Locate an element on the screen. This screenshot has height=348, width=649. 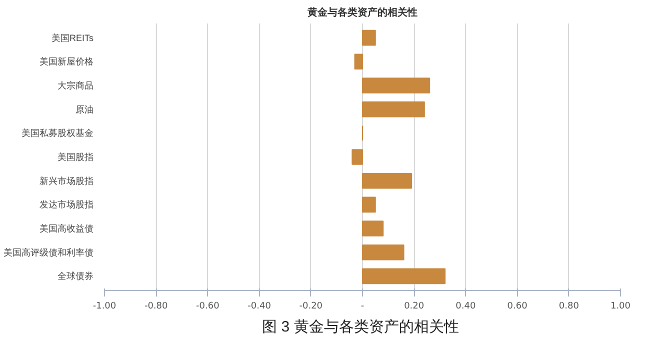
caption: 图 3 黄金与各类资产的相关性 is located at coordinates (360, 327).